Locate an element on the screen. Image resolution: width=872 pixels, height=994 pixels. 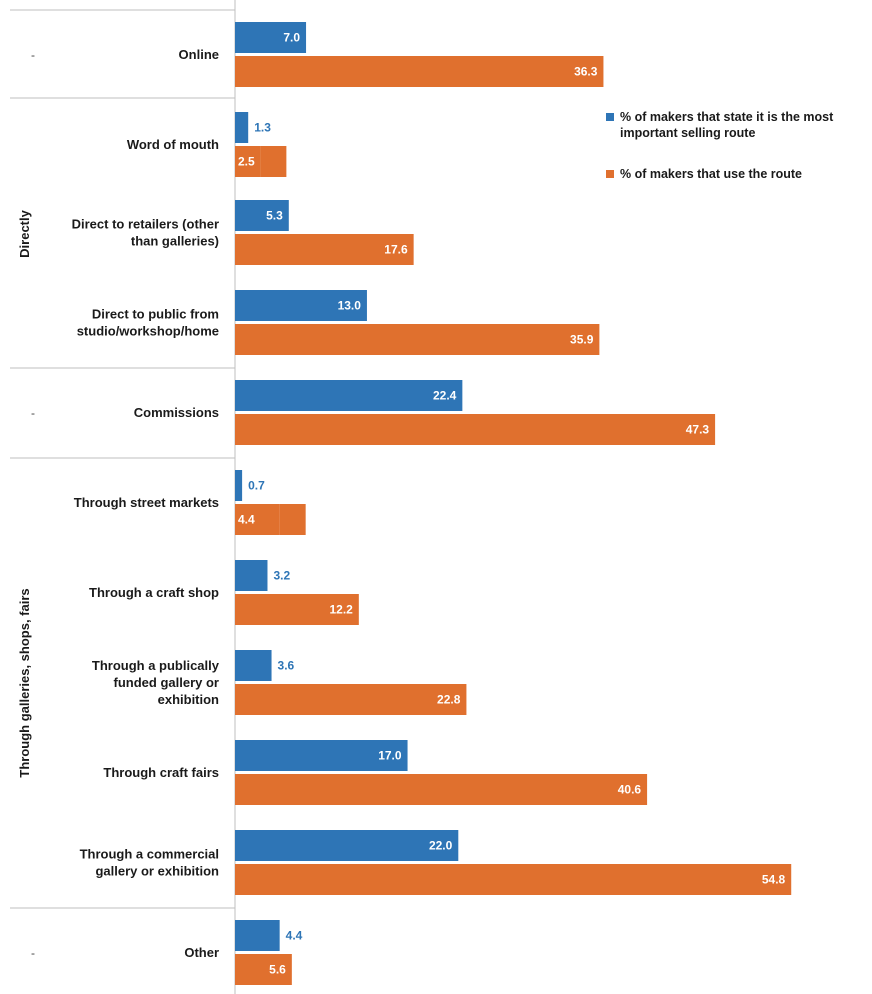
data-label: 0.7 is located at coordinates (256, 486).